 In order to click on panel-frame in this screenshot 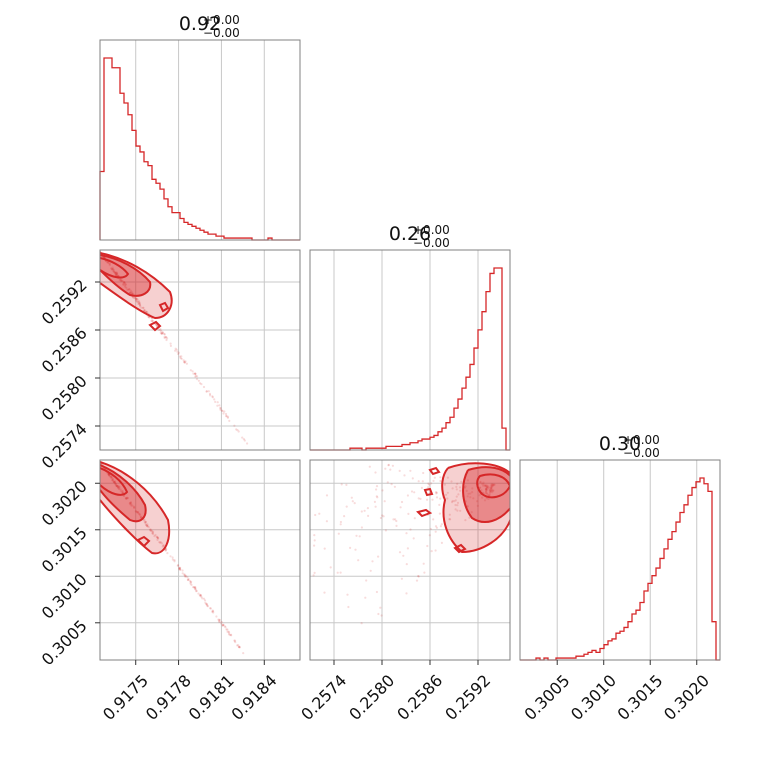, I will do `click(410, 350)`.